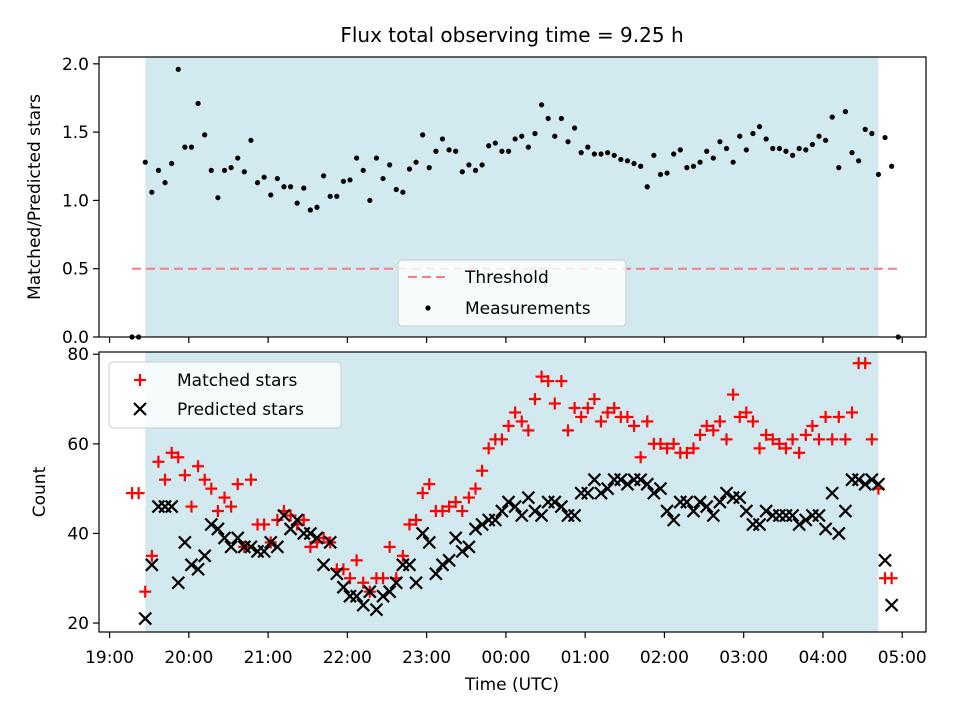 The height and width of the screenshot is (720, 960). What do you see at coordinates (225, 395) in the screenshot?
I see `bottom-legend: Matched stars Predicted stars` at bounding box center [225, 395].